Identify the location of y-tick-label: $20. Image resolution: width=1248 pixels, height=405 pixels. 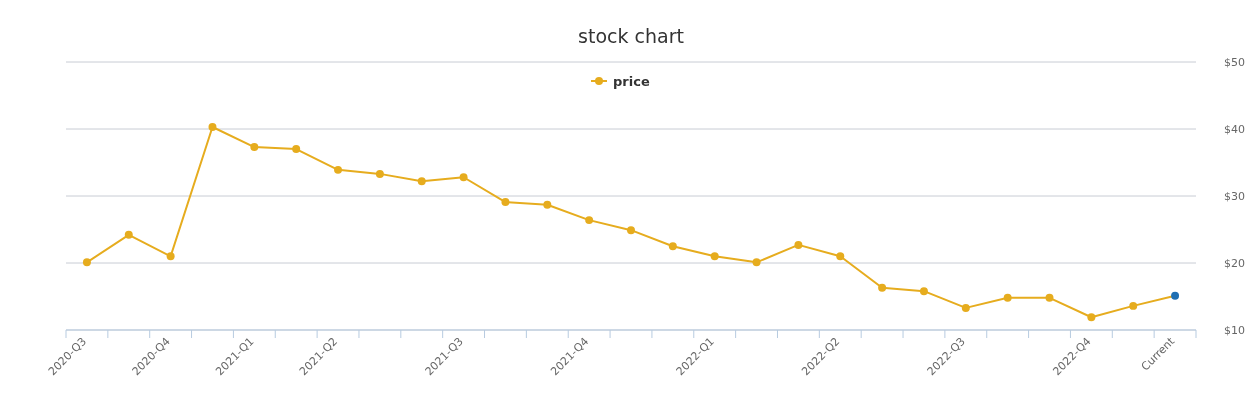
(1234, 264).